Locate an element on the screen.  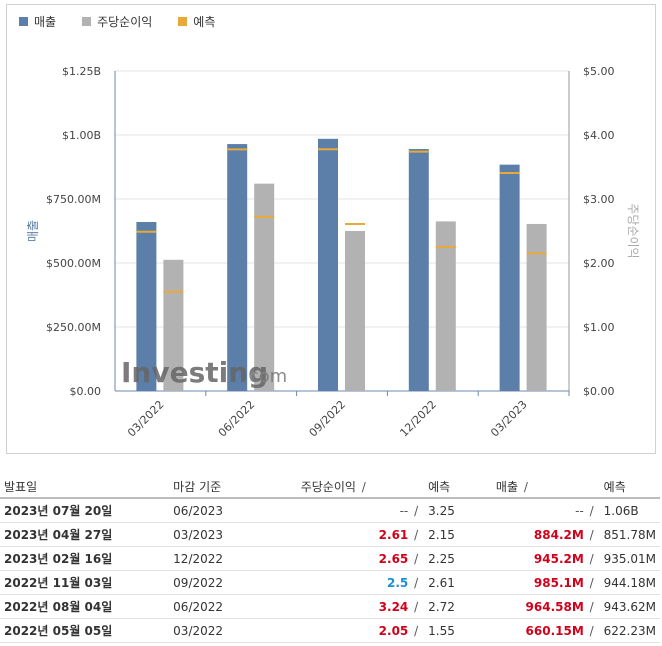
cell-date-value: 2023년 02월 16일 is located at coordinates (58, 559).